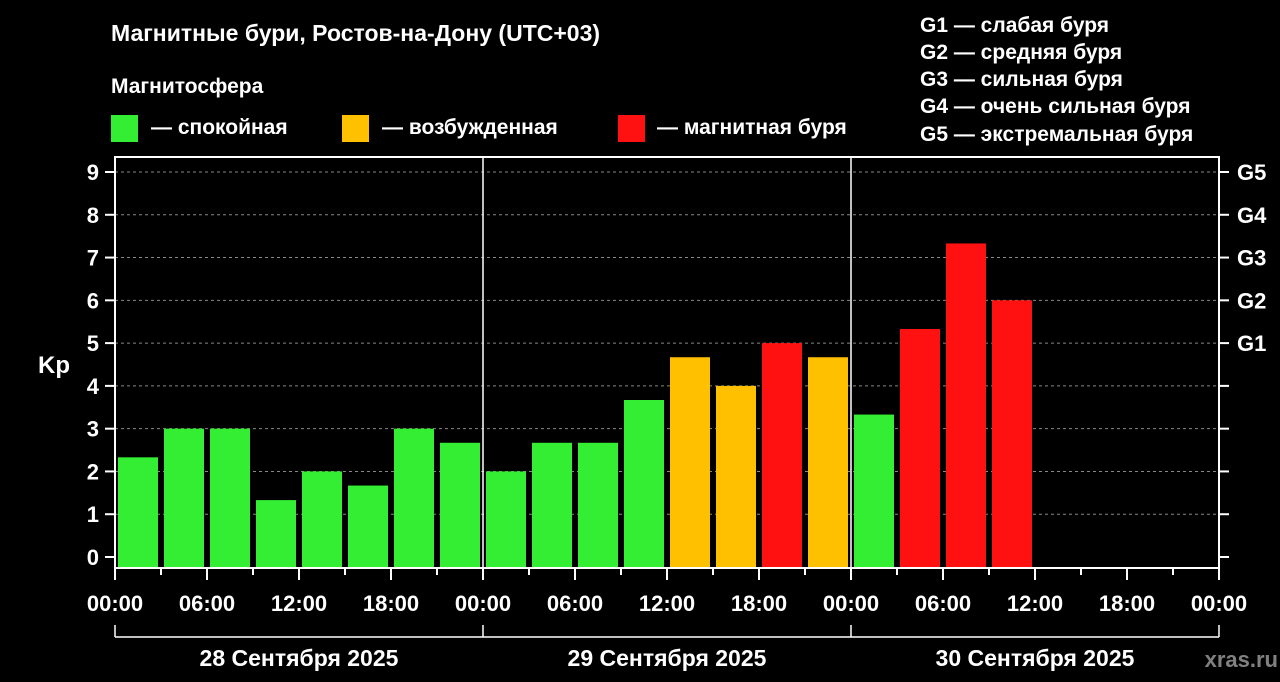  Describe the element at coordinates (355, 128) in the screenshot. I see `legend-swatch-active` at that location.